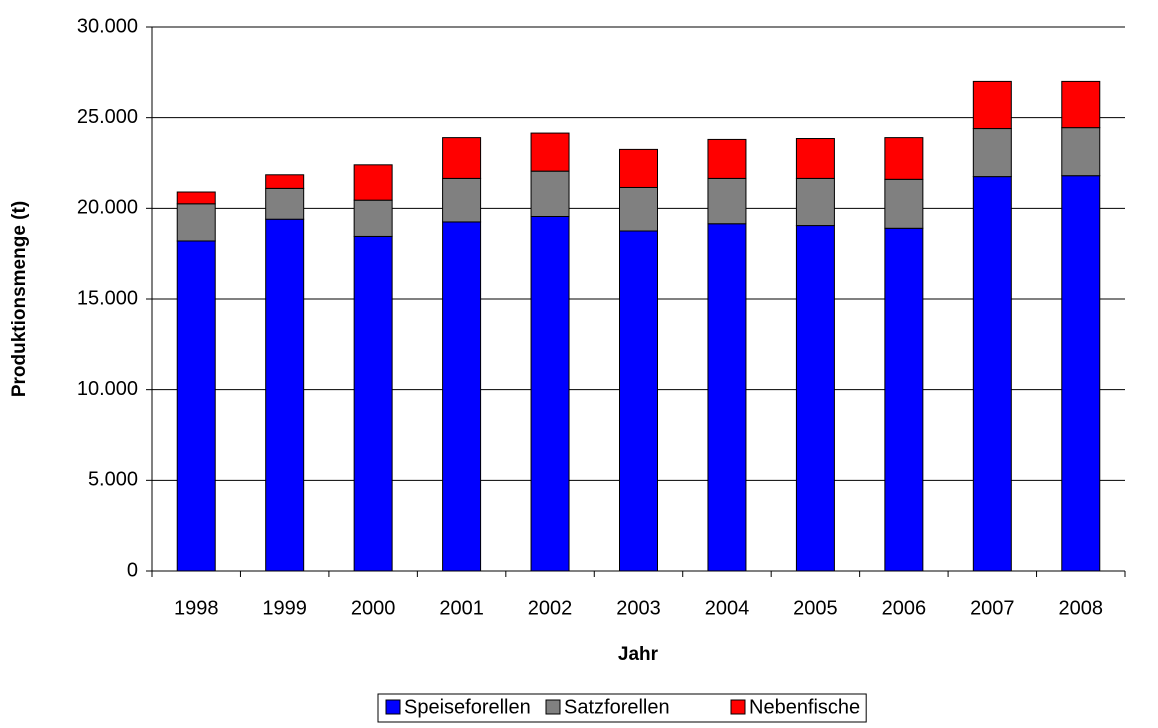 This screenshot has height=728, width=1158. Describe the element at coordinates (727, 608) in the screenshot. I see `x-tick-label: 2004` at that location.